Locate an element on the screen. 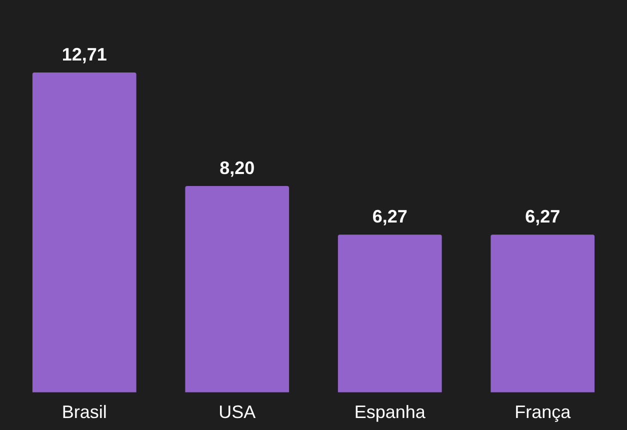 The image size is (627, 430). data-label: 8,20 is located at coordinates (237, 168).